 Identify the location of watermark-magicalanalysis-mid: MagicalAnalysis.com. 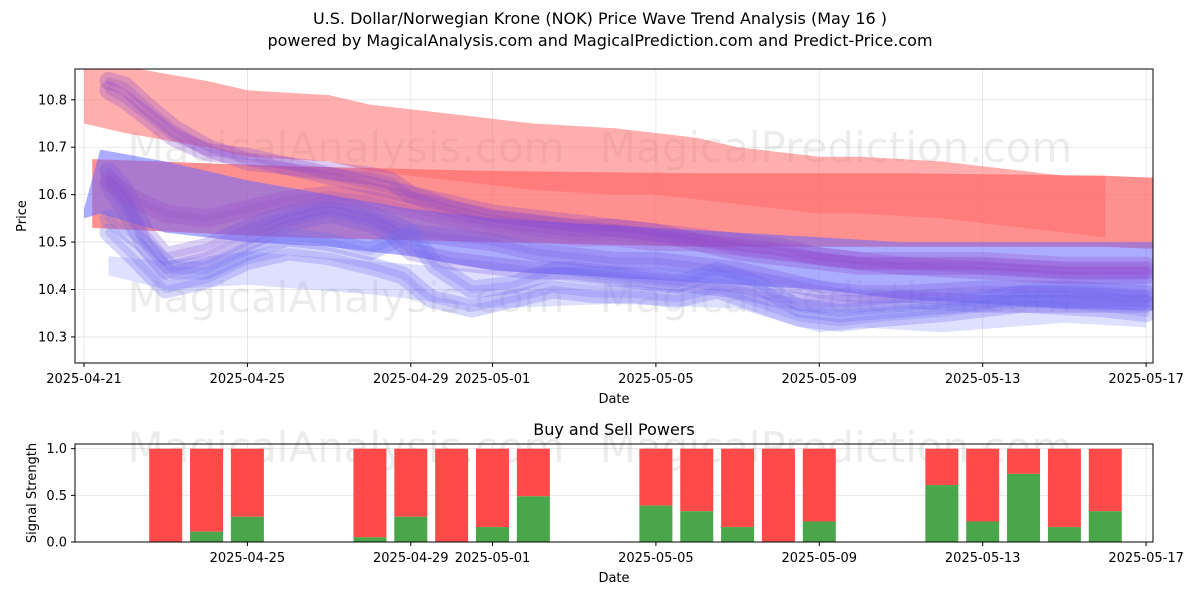
(346, 297).